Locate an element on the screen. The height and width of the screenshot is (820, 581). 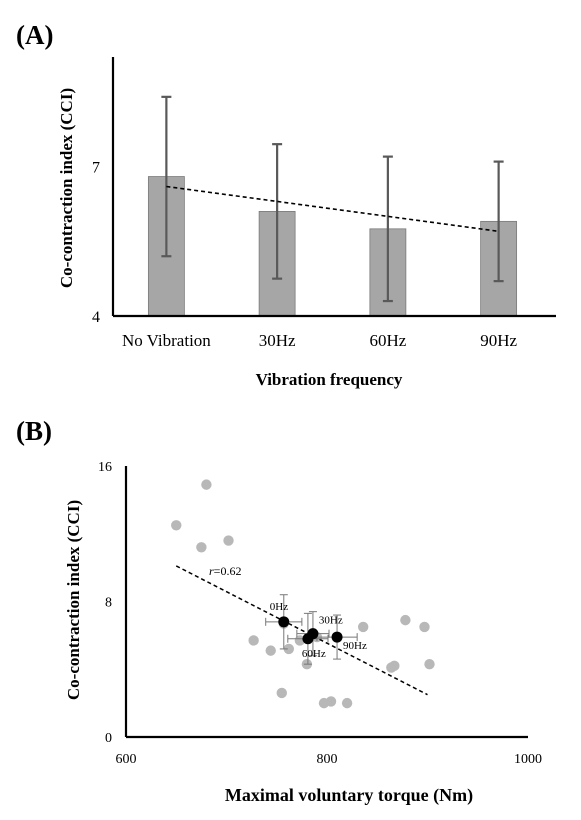
x-axis-title: Vibration frequency is located at coordinates (329, 379).